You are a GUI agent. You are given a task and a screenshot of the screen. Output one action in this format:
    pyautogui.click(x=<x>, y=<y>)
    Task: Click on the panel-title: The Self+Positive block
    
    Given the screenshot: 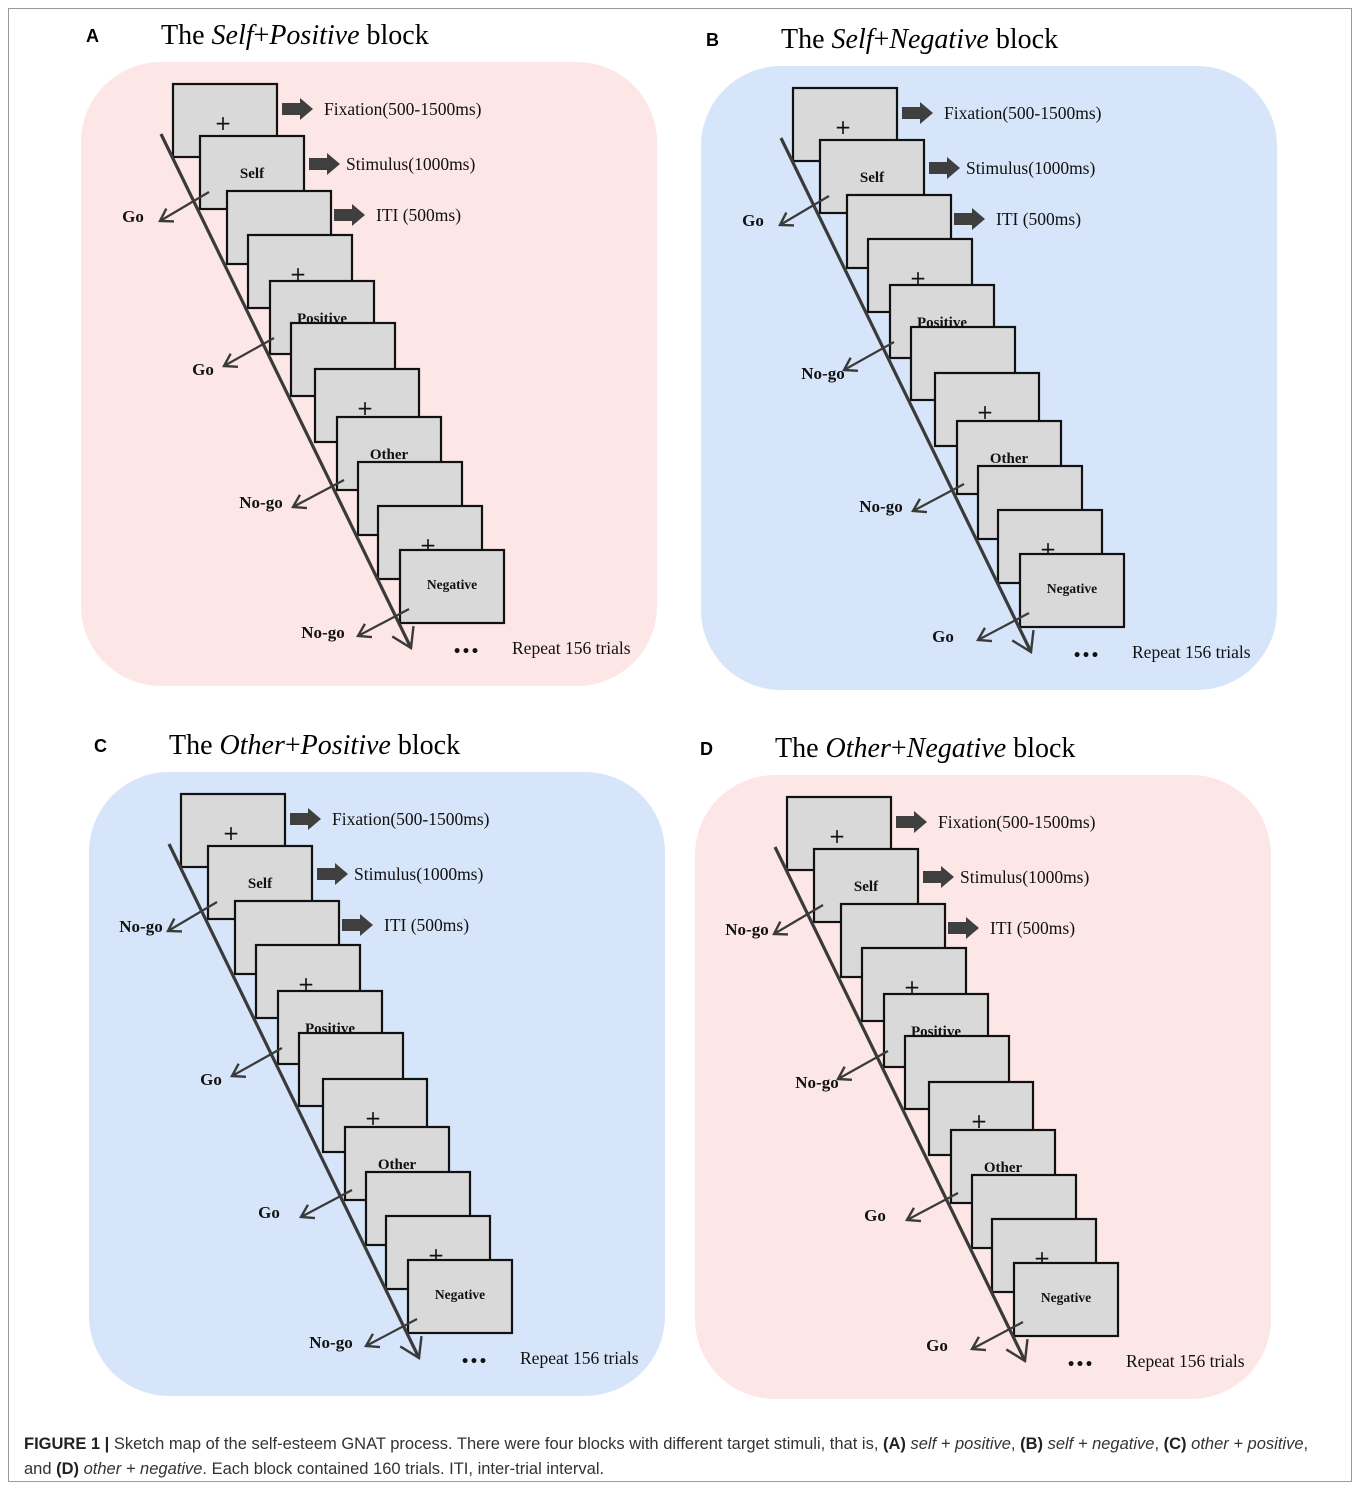 What is the action you would take?
    pyautogui.click(x=295, y=36)
    